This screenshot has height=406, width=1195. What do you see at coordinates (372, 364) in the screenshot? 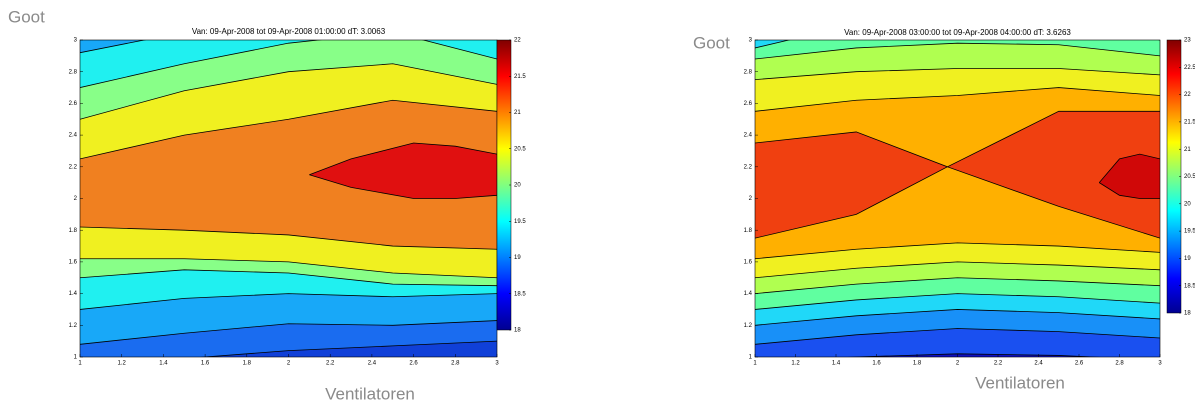
I see `x-tick-label: 2.4` at bounding box center [372, 364].